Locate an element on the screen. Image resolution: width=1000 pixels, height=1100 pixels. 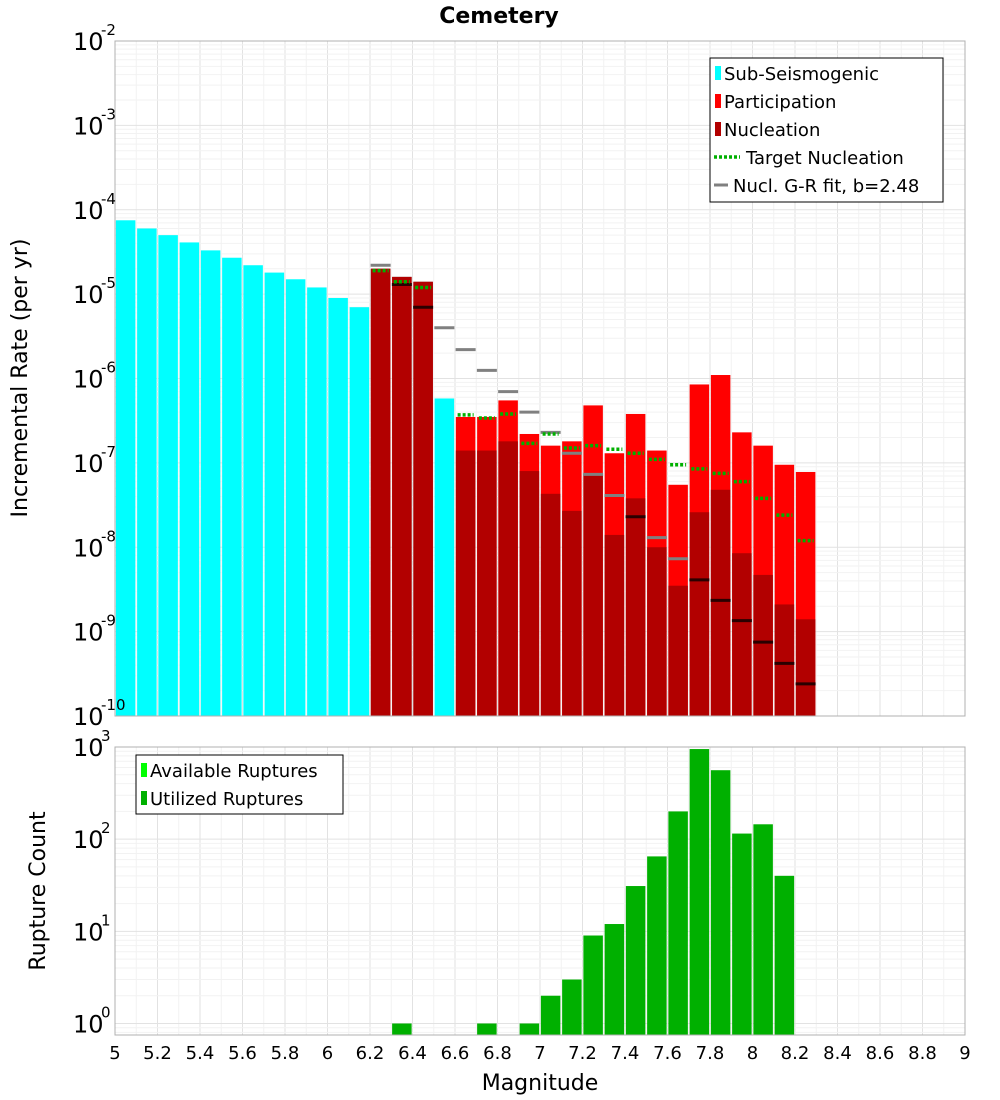
y-tick-count: 101 is located at coordinates (92, 928).